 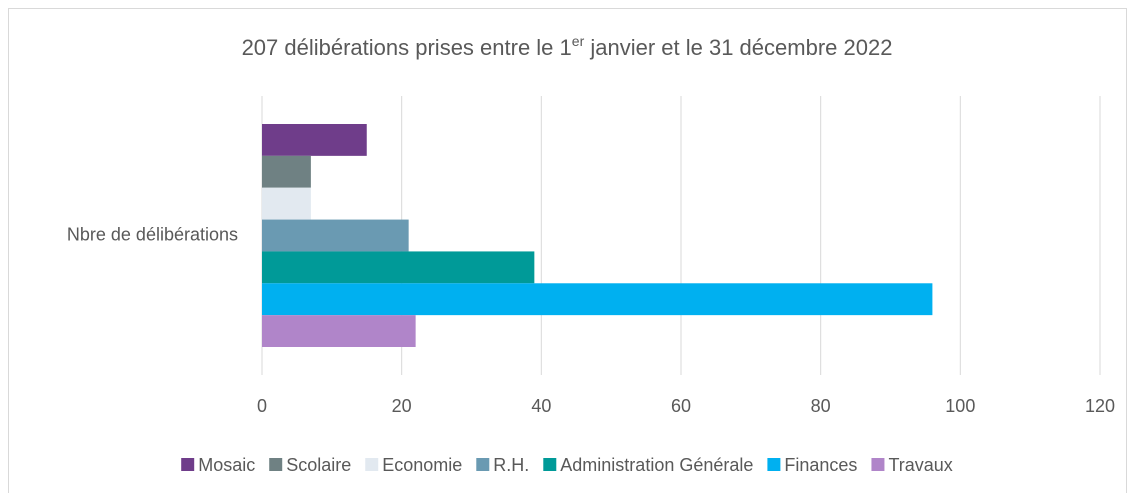 What do you see at coordinates (318, 465) in the screenshot?
I see `legend-label: Scolaire` at bounding box center [318, 465].